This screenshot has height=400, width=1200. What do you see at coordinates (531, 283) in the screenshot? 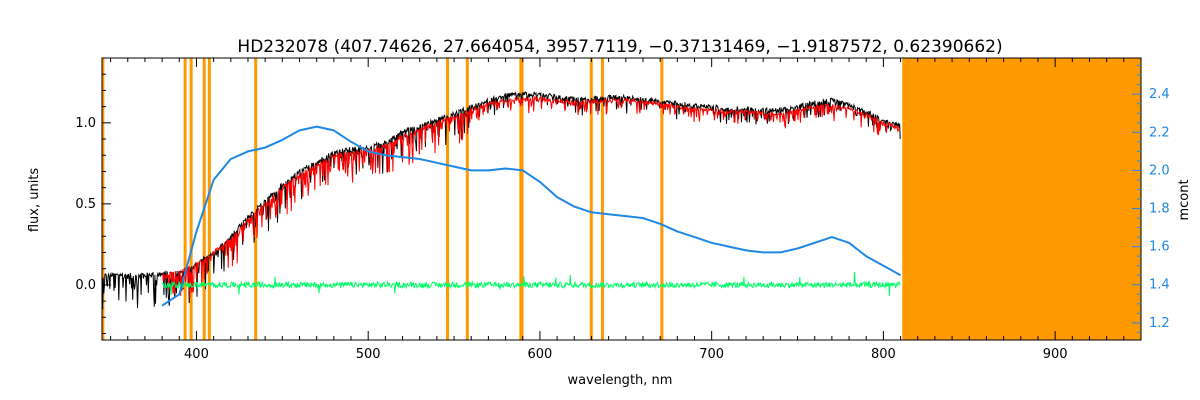
I see `series-residual` at bounding box center [531, 283].